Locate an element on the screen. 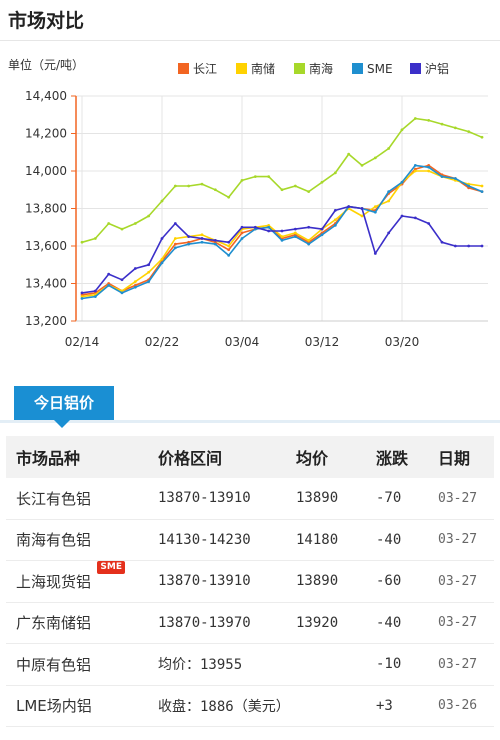 This screenshot has height=740, width=500. cell-market: 中原有色铝 is located at coordinates (77, 665).